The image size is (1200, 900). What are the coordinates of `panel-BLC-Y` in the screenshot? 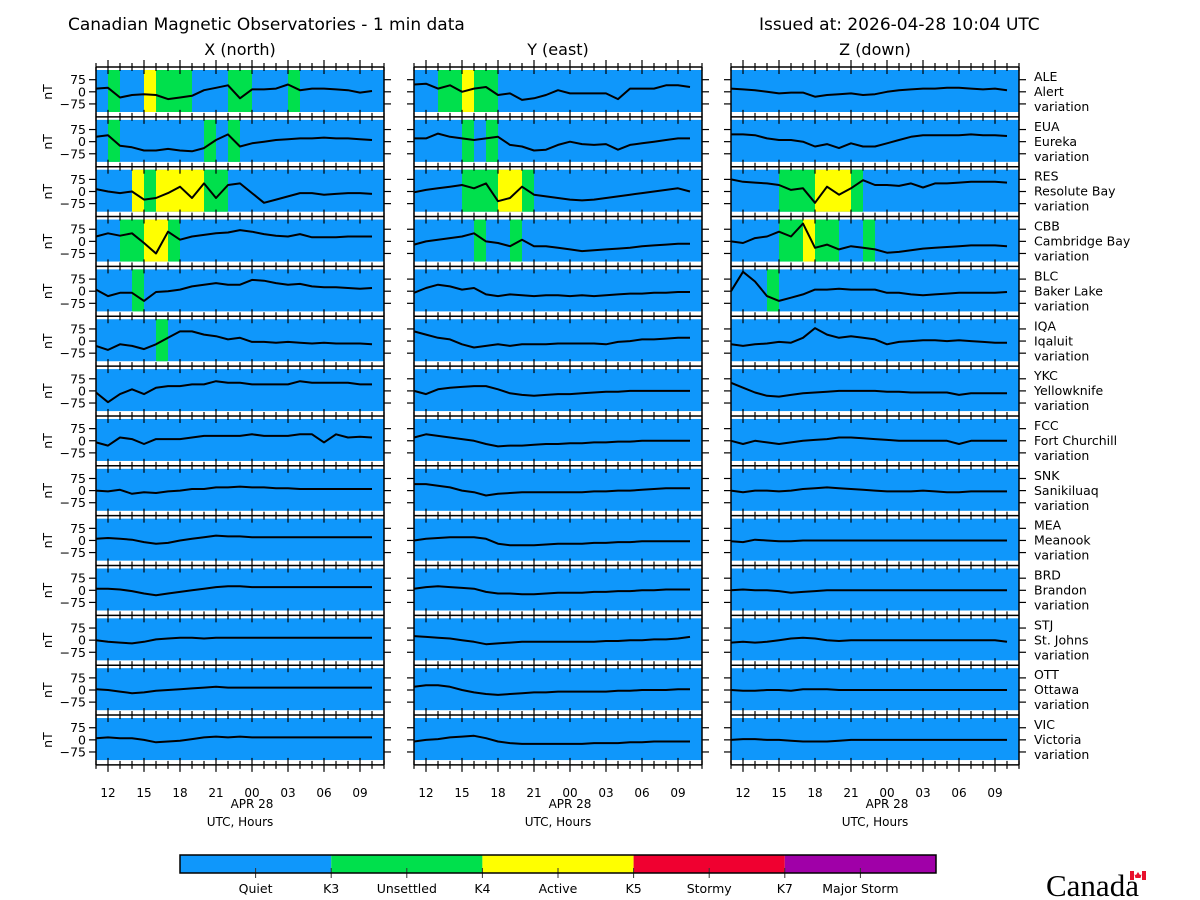 It's located at (558, 288).